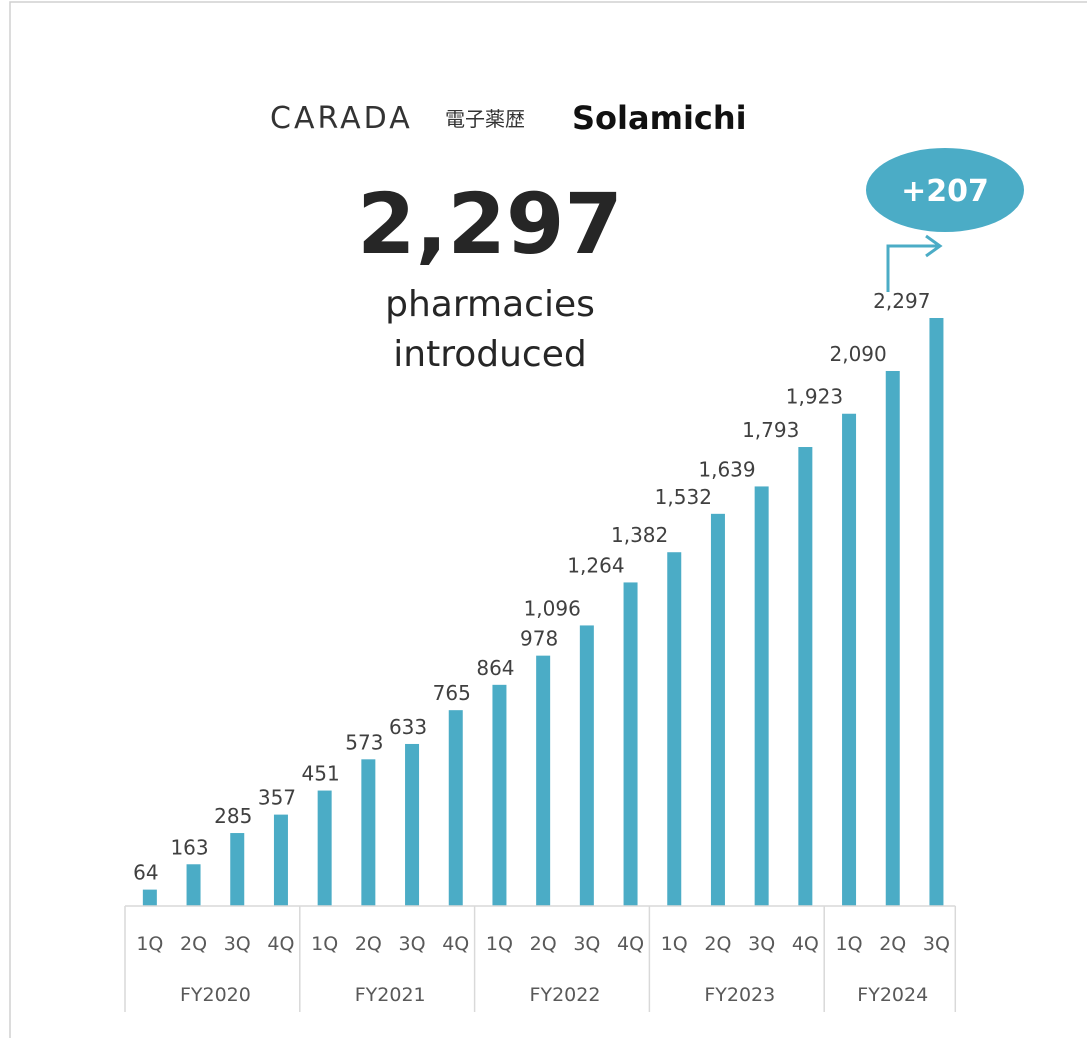 Image resolution: width=1087 pixels, height=1038 pixels. Describe the element at coordinates (539, 639) in the screenshot. I see `data-label: 978` at that location.